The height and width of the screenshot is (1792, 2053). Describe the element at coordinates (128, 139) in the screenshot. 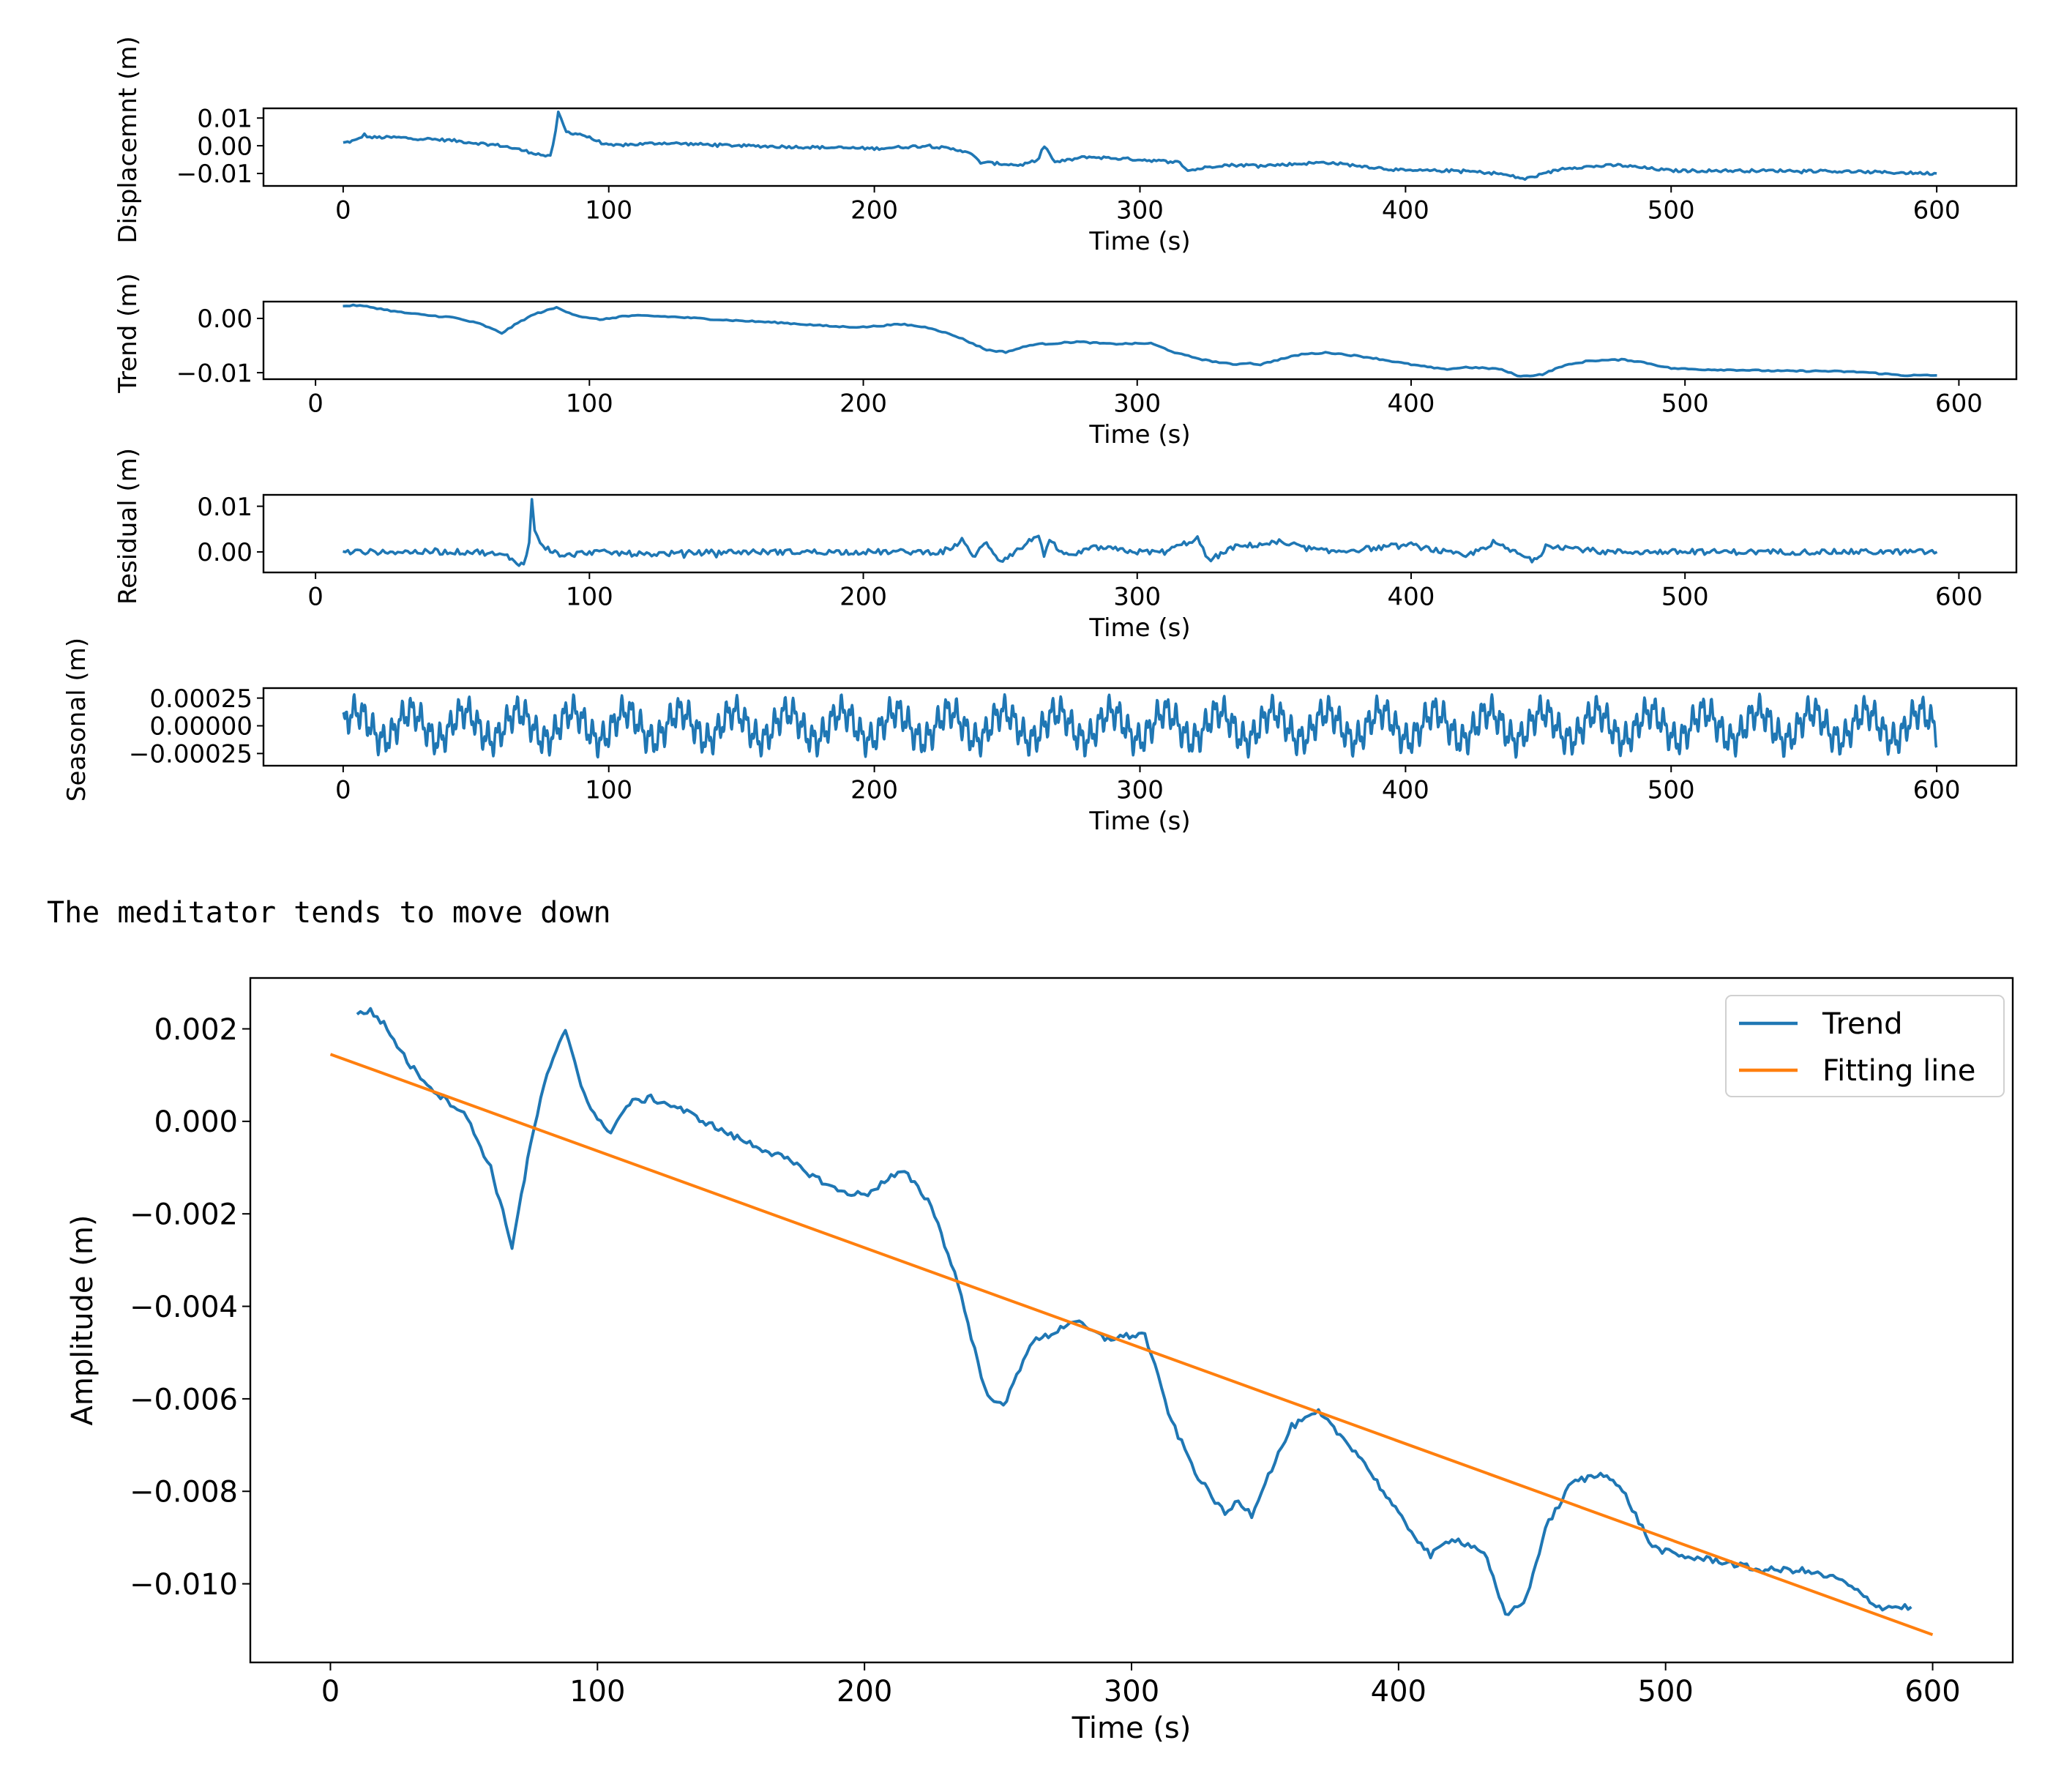

I see `y-axis-label: Displacemnt (m)` at that location.